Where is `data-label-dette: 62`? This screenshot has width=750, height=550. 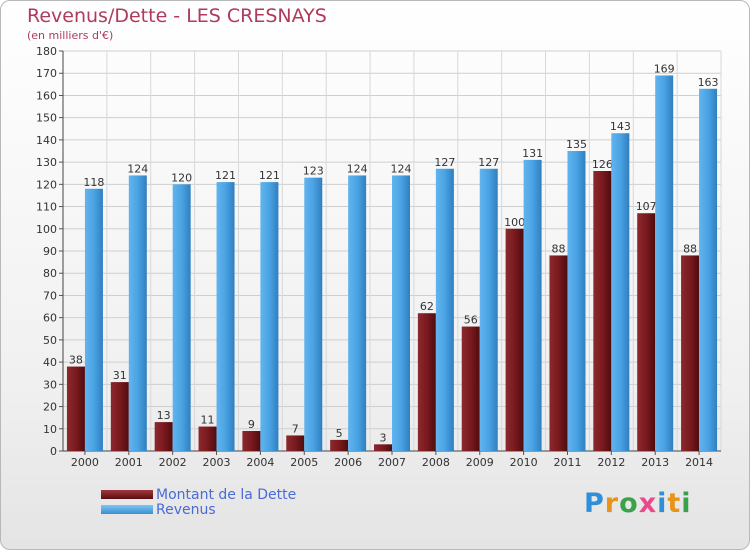
data-label-dette: 62 is located at coordinates (427, 306).